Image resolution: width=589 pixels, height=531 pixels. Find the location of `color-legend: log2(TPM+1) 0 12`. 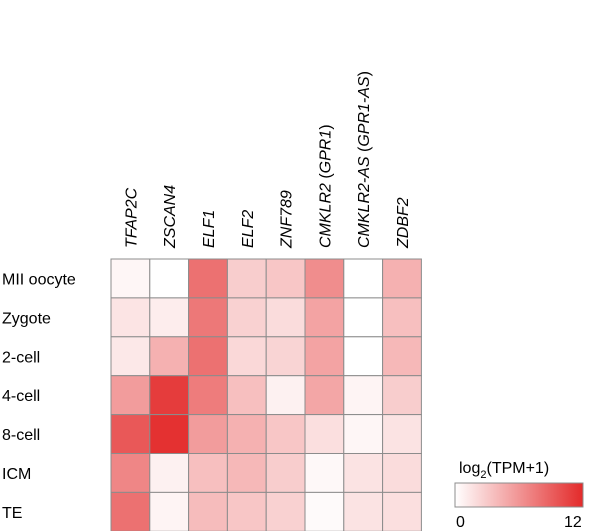

color-legend: log2(TPM+1) 0 12 is located at coordinates (519, 495).